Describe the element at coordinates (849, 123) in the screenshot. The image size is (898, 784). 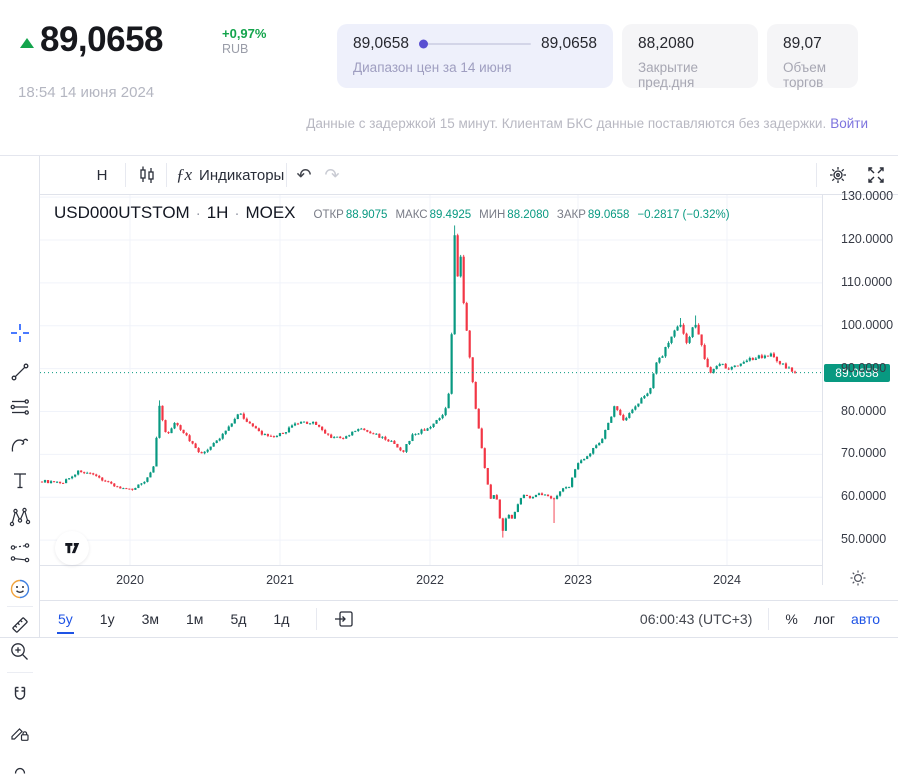
I see `login-link: Войти` at that location.